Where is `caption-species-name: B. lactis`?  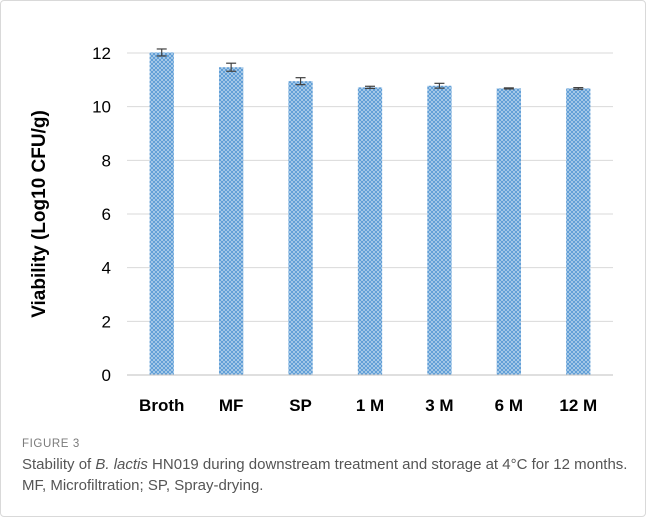
caption-species-name: B. lactis is located at coordinates (121, 464).